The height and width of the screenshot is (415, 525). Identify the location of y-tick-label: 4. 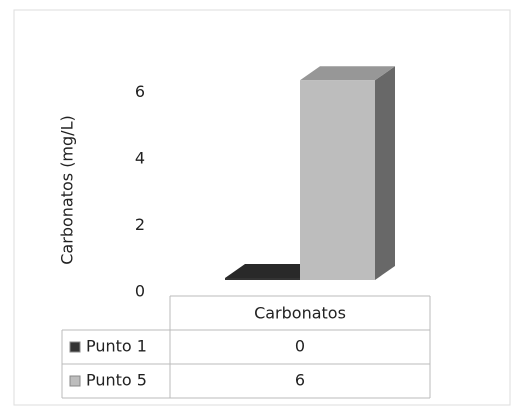
(140, 157).